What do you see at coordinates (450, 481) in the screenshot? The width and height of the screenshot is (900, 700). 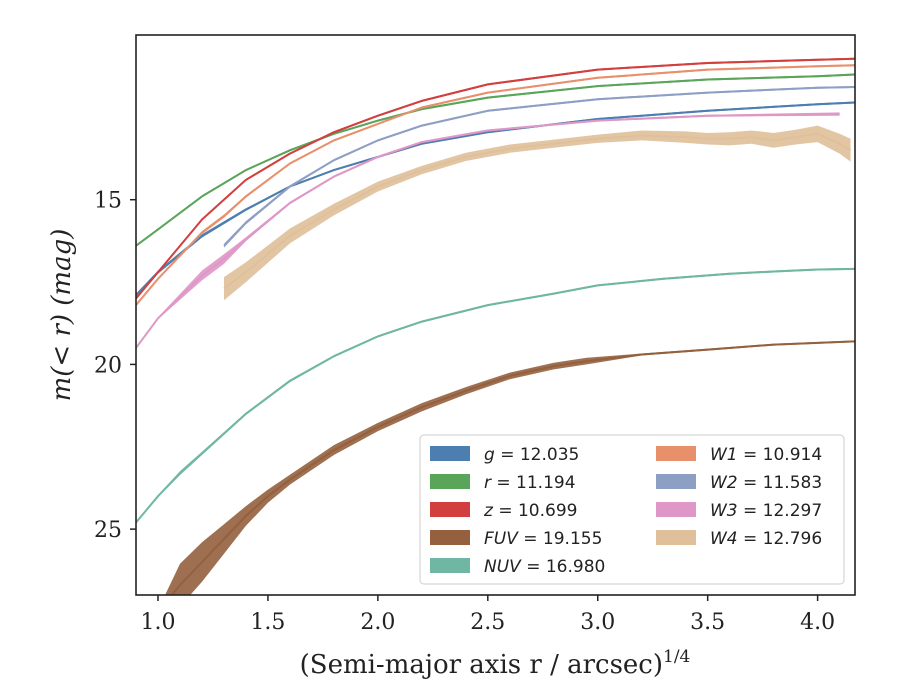 I see `legend-swatch-r` at bounding box center [450, 481].